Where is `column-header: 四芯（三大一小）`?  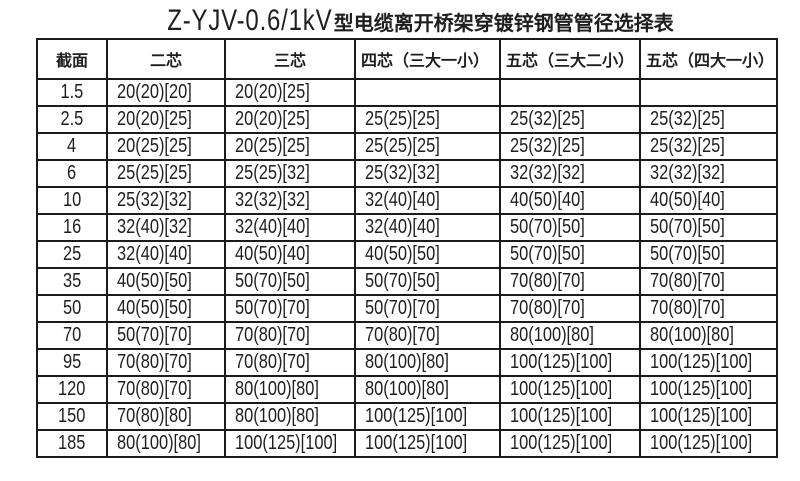
column-header: 四芯（三大一小） is located at coordinates (427, 59).